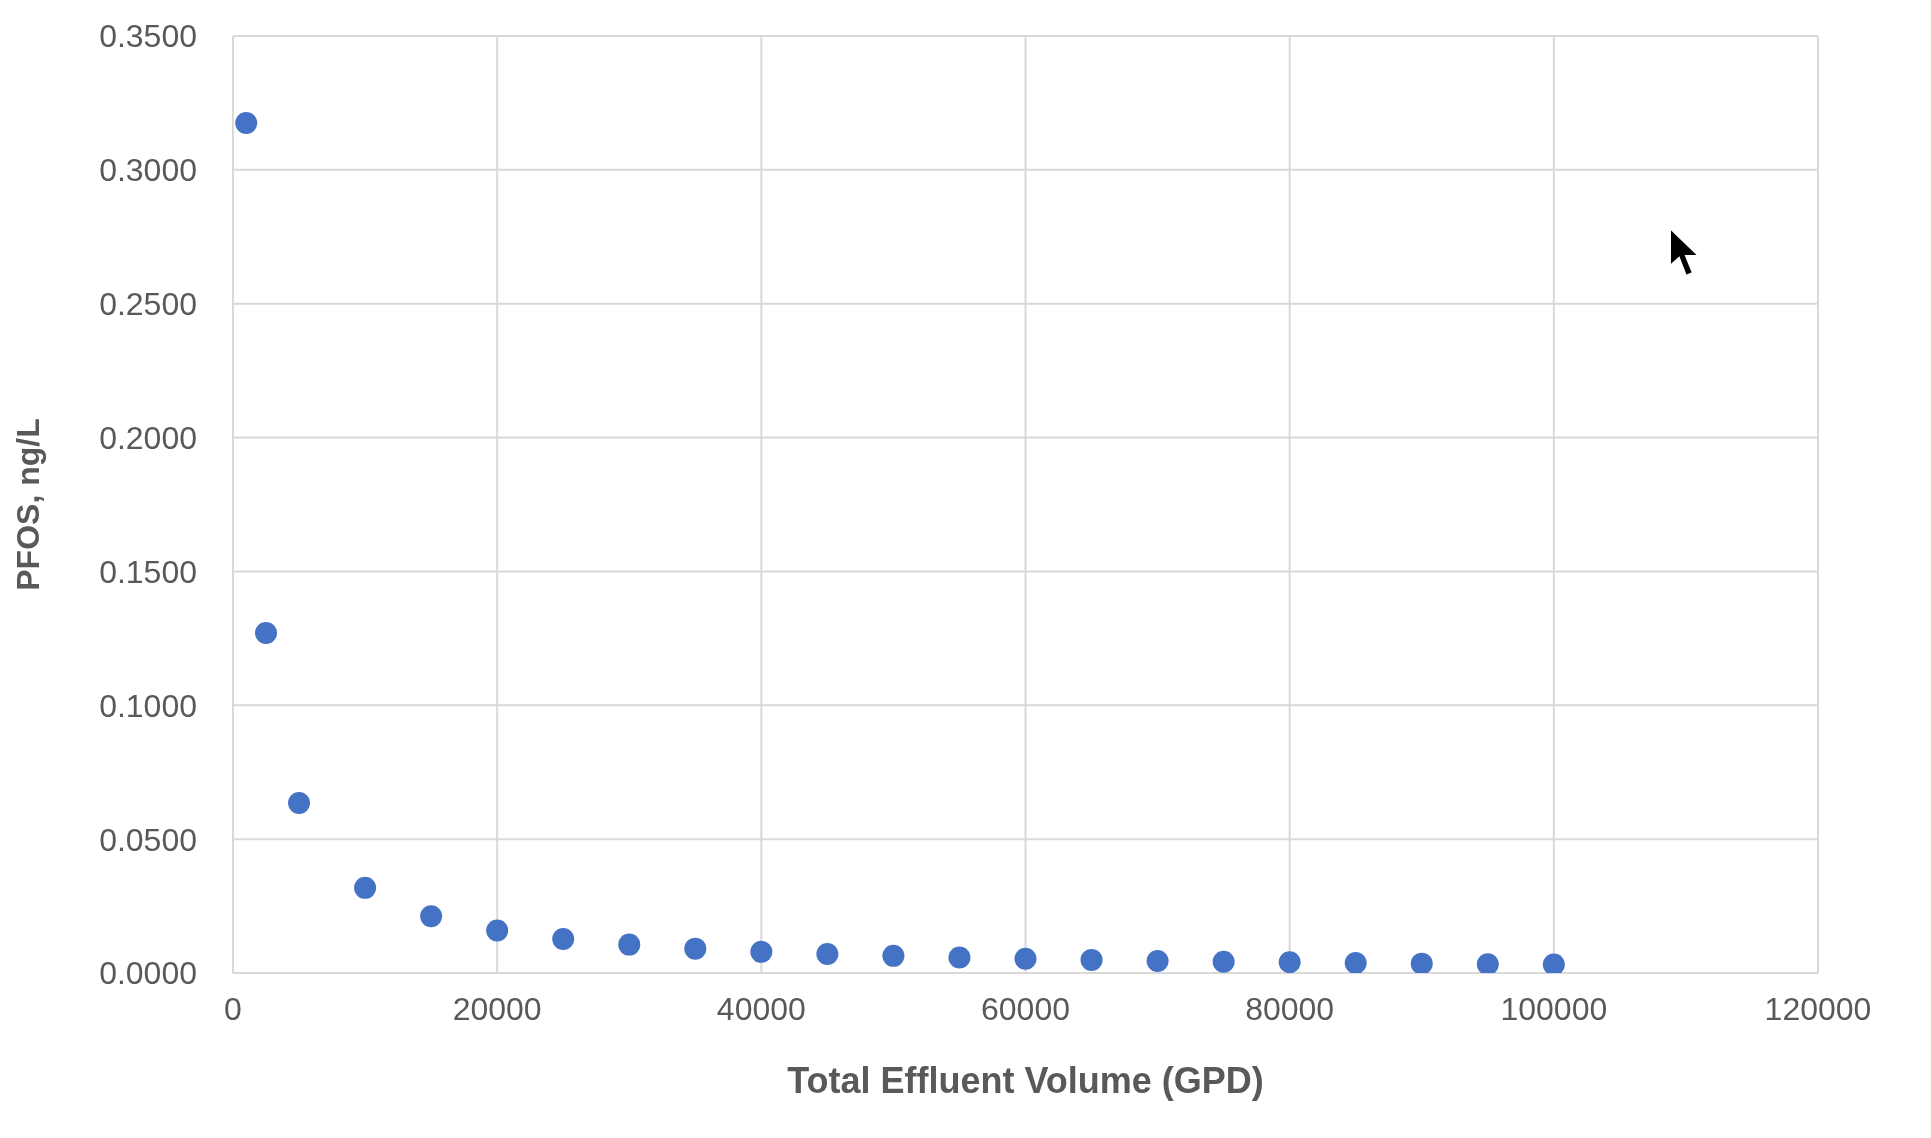 This screenshot has width=1931, height=1138. I want to click on y-tick-label: 0.0000, so click(148, 973).